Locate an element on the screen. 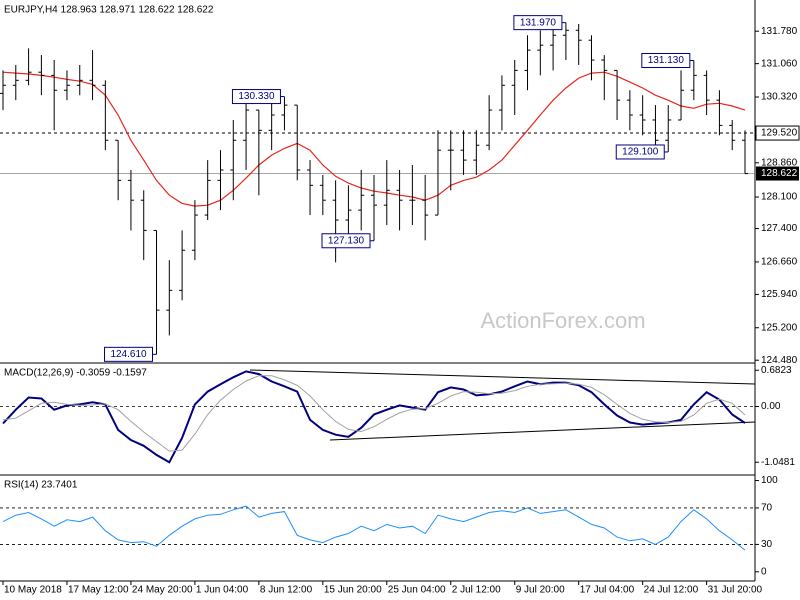 This screenshot has width=800, height=600. y-tick-label: 100 is located at coordinates (769, 480).